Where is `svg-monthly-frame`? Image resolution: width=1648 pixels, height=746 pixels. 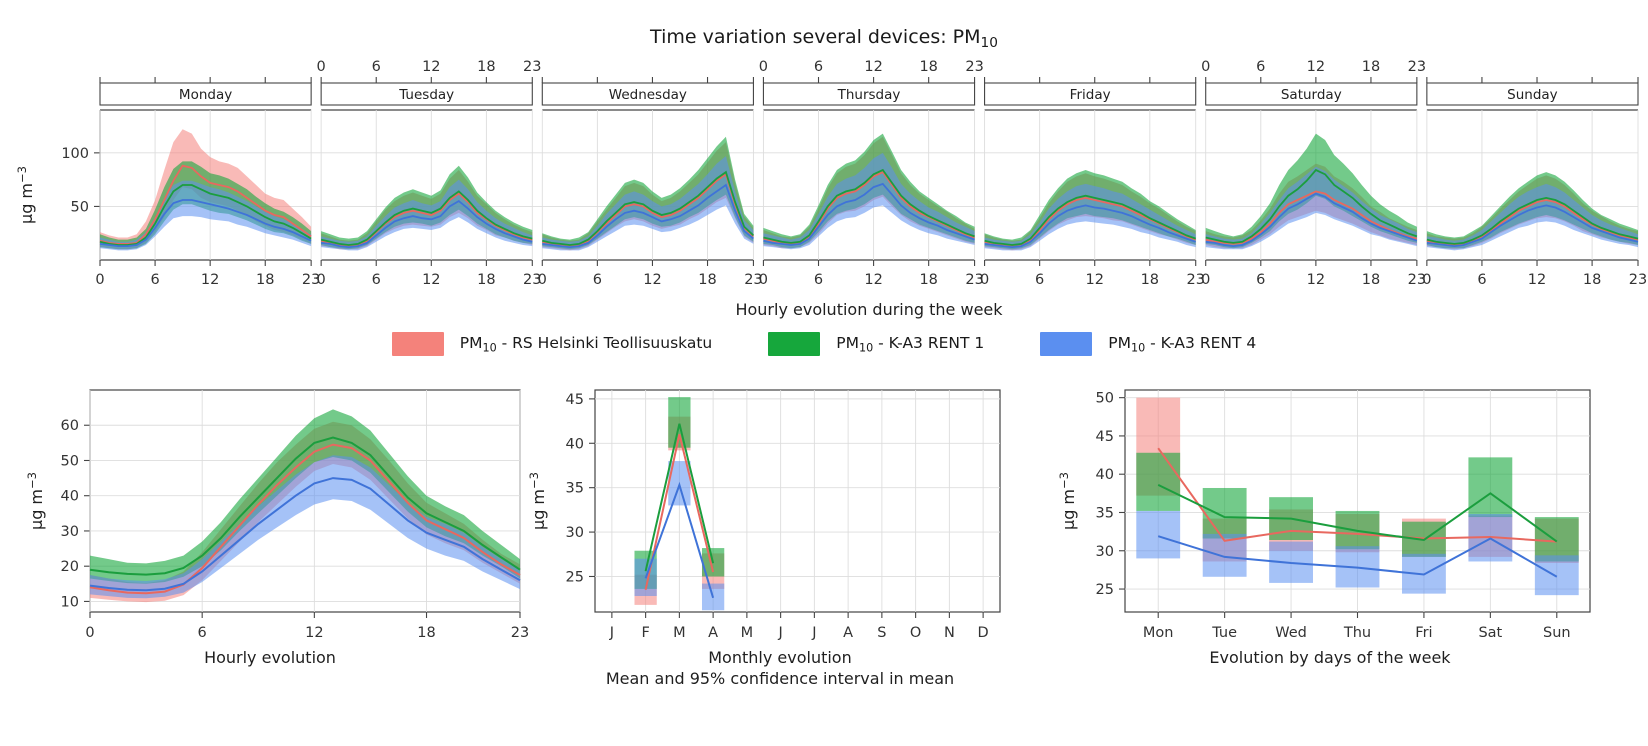
svg-monthly-frame is located at coordinates (797, 501).